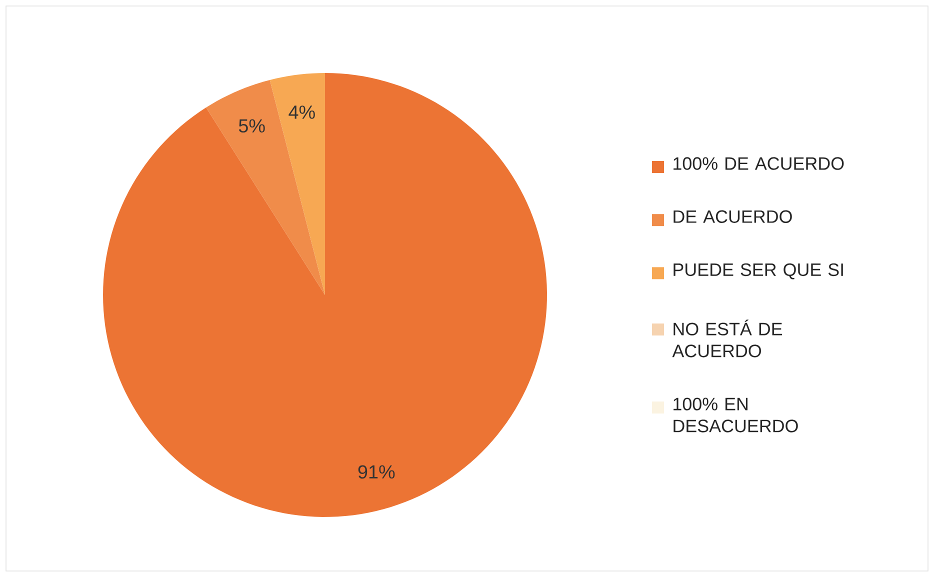 The height and width of the screenshot is (577, 934). I want to click on data-label: 5%, so click(251, 126).